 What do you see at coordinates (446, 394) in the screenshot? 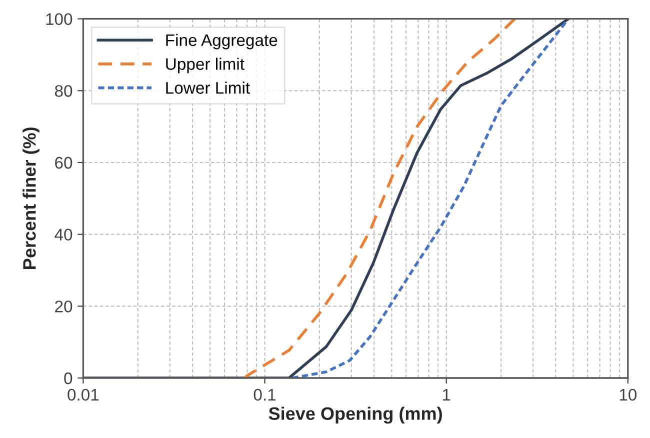
I see `x-tick-label: 1` at bounding box center [446, 394].